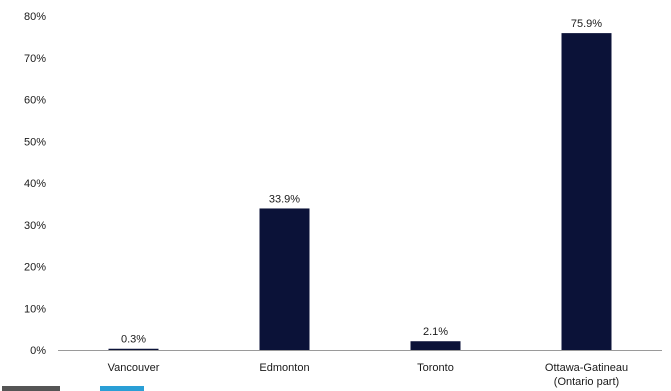 The height and width of the screenshot is (391, 671). Describe the element at coordinates (35, 309) in the screenshot. I see `y-tick-label: 10%` at that location.